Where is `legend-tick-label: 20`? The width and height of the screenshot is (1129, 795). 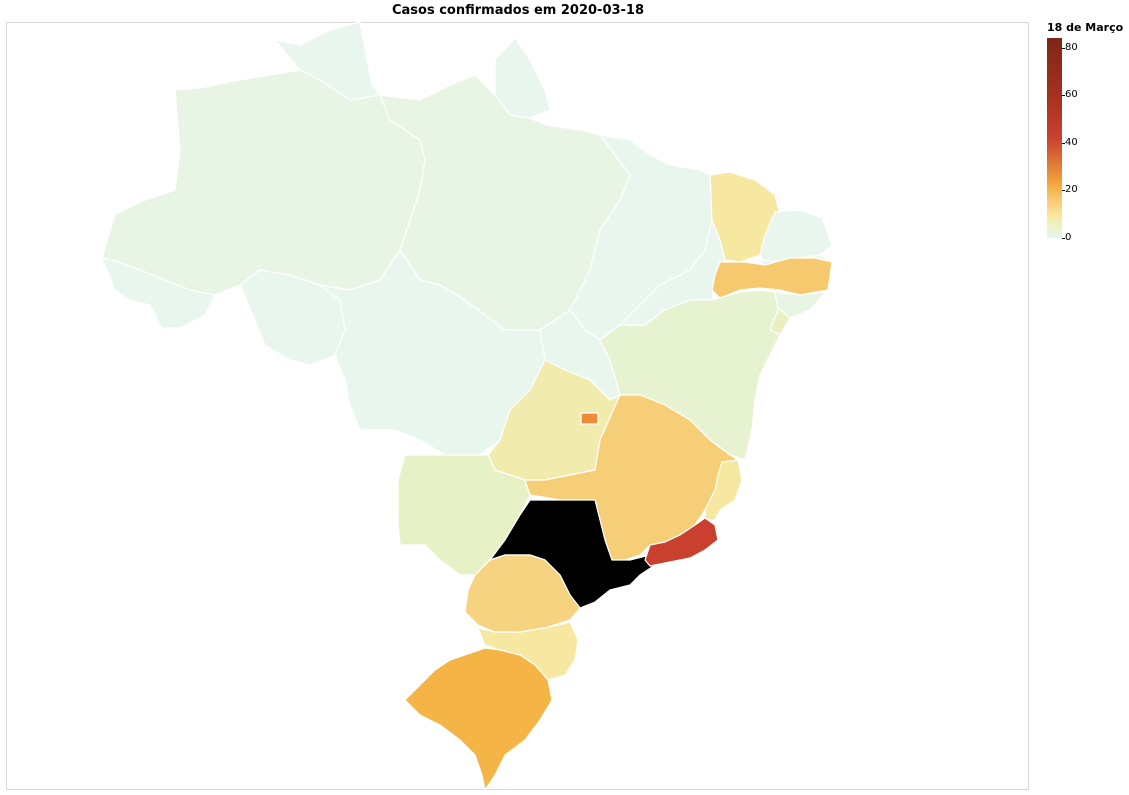
legend-tick-label: 20 is located at coordinates (1070, 190).